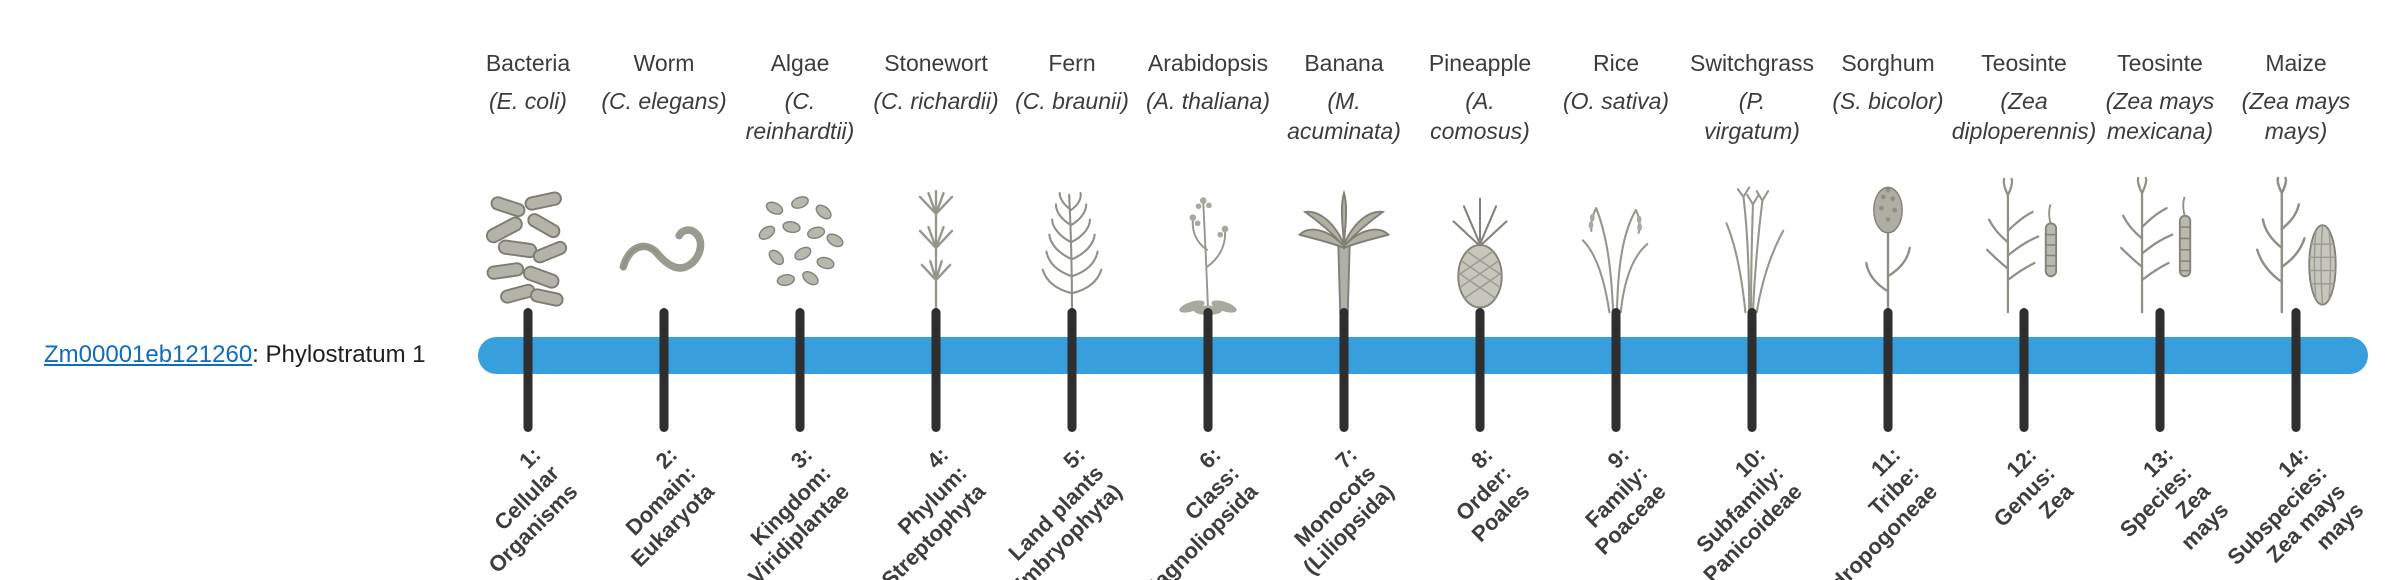 The image size is (2400, 580). Describe the element at coordinates (1625, 501) in the screenshot. I see `stratum-label: 9: Family: Poaceae` at that location.